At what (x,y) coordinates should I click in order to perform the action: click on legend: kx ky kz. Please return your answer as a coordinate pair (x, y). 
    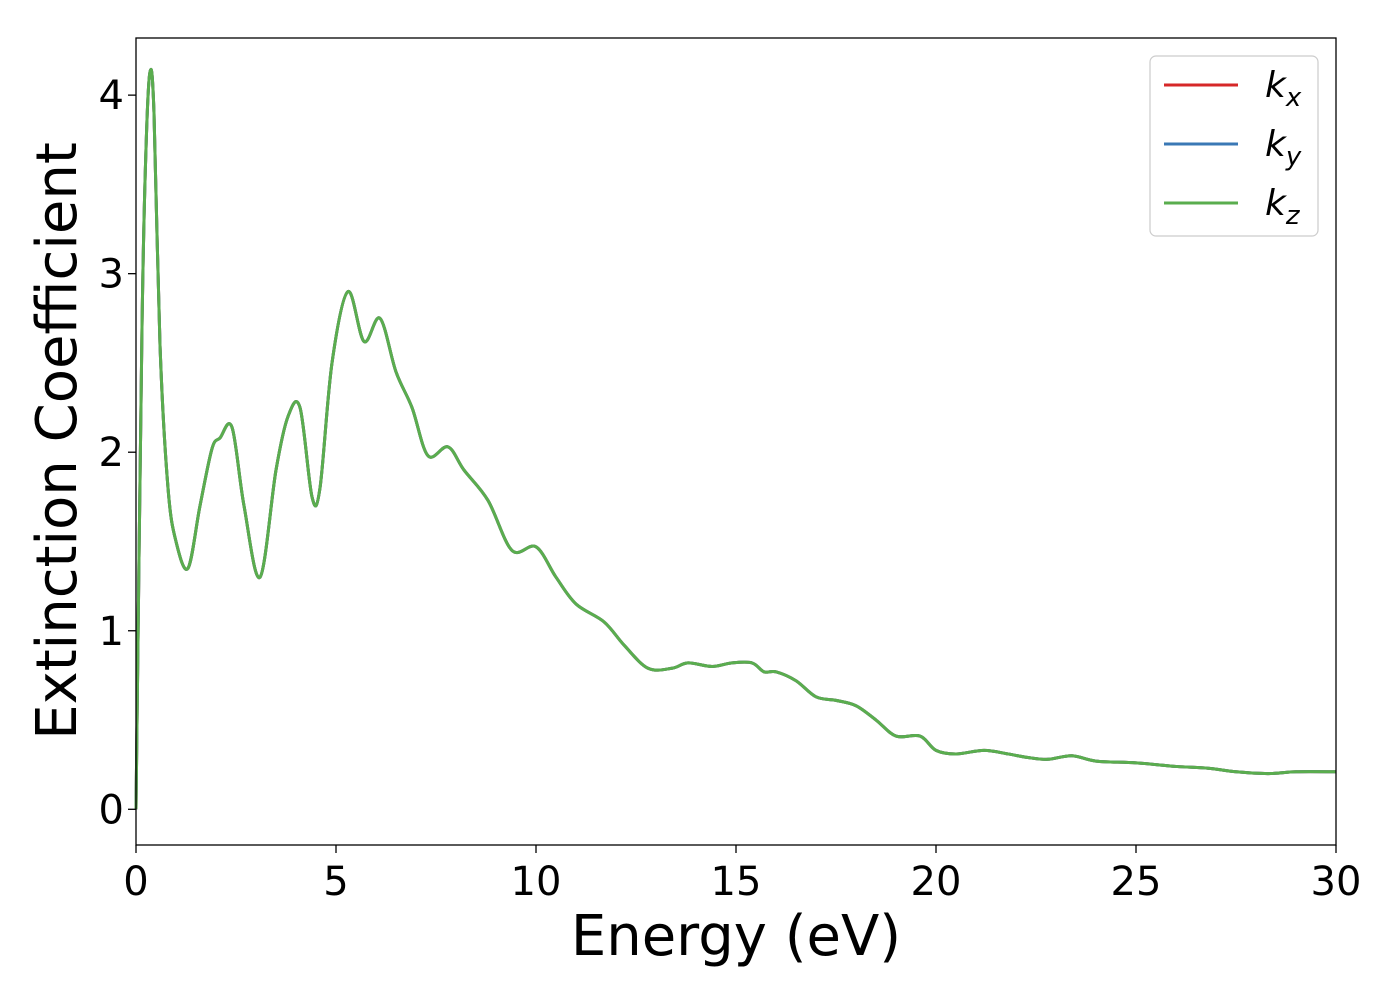
    Looking at the image, I should click on (1234, 146).